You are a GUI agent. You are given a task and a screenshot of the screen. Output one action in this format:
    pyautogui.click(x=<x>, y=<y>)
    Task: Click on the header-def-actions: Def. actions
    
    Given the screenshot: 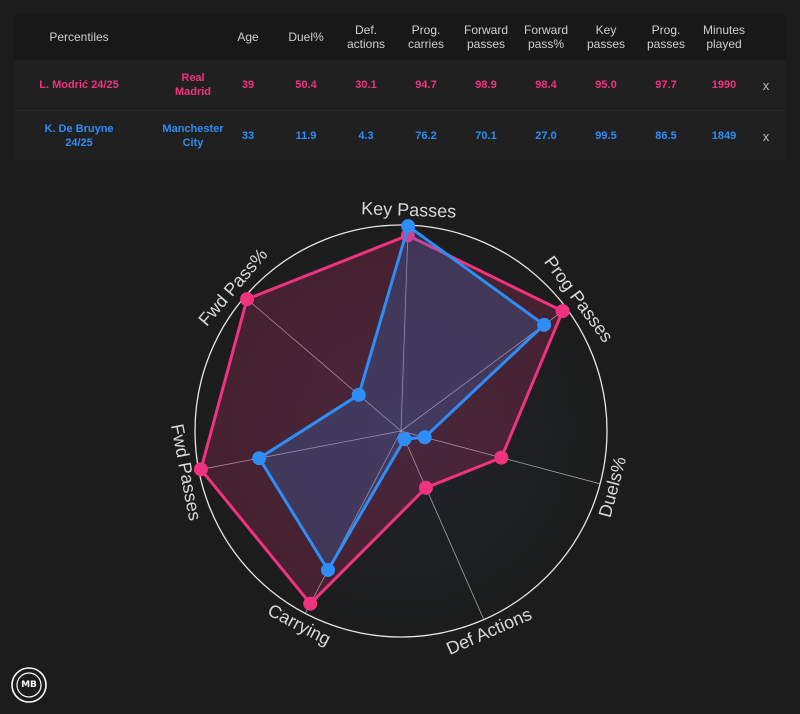 What is the action you would take?
    pyautogui.click(x=366, y=37)
    